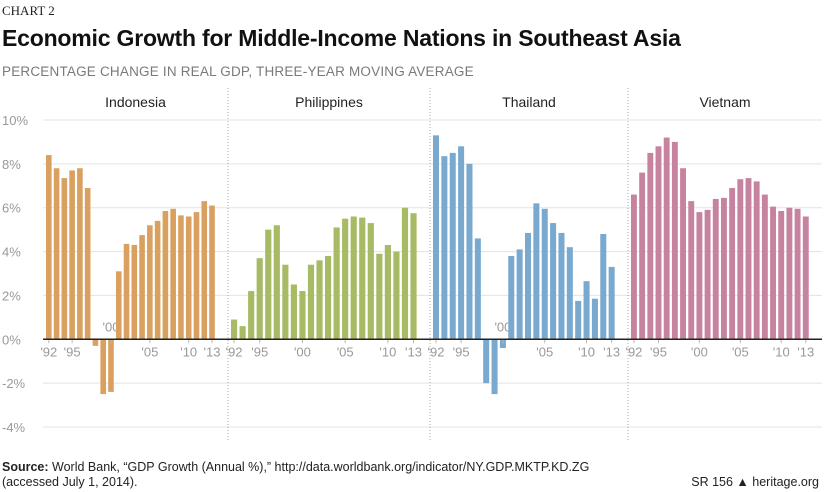 The width and height of the screenshot is (825, 492). I want to click on bar-thailand-2001, so click(511, 297).